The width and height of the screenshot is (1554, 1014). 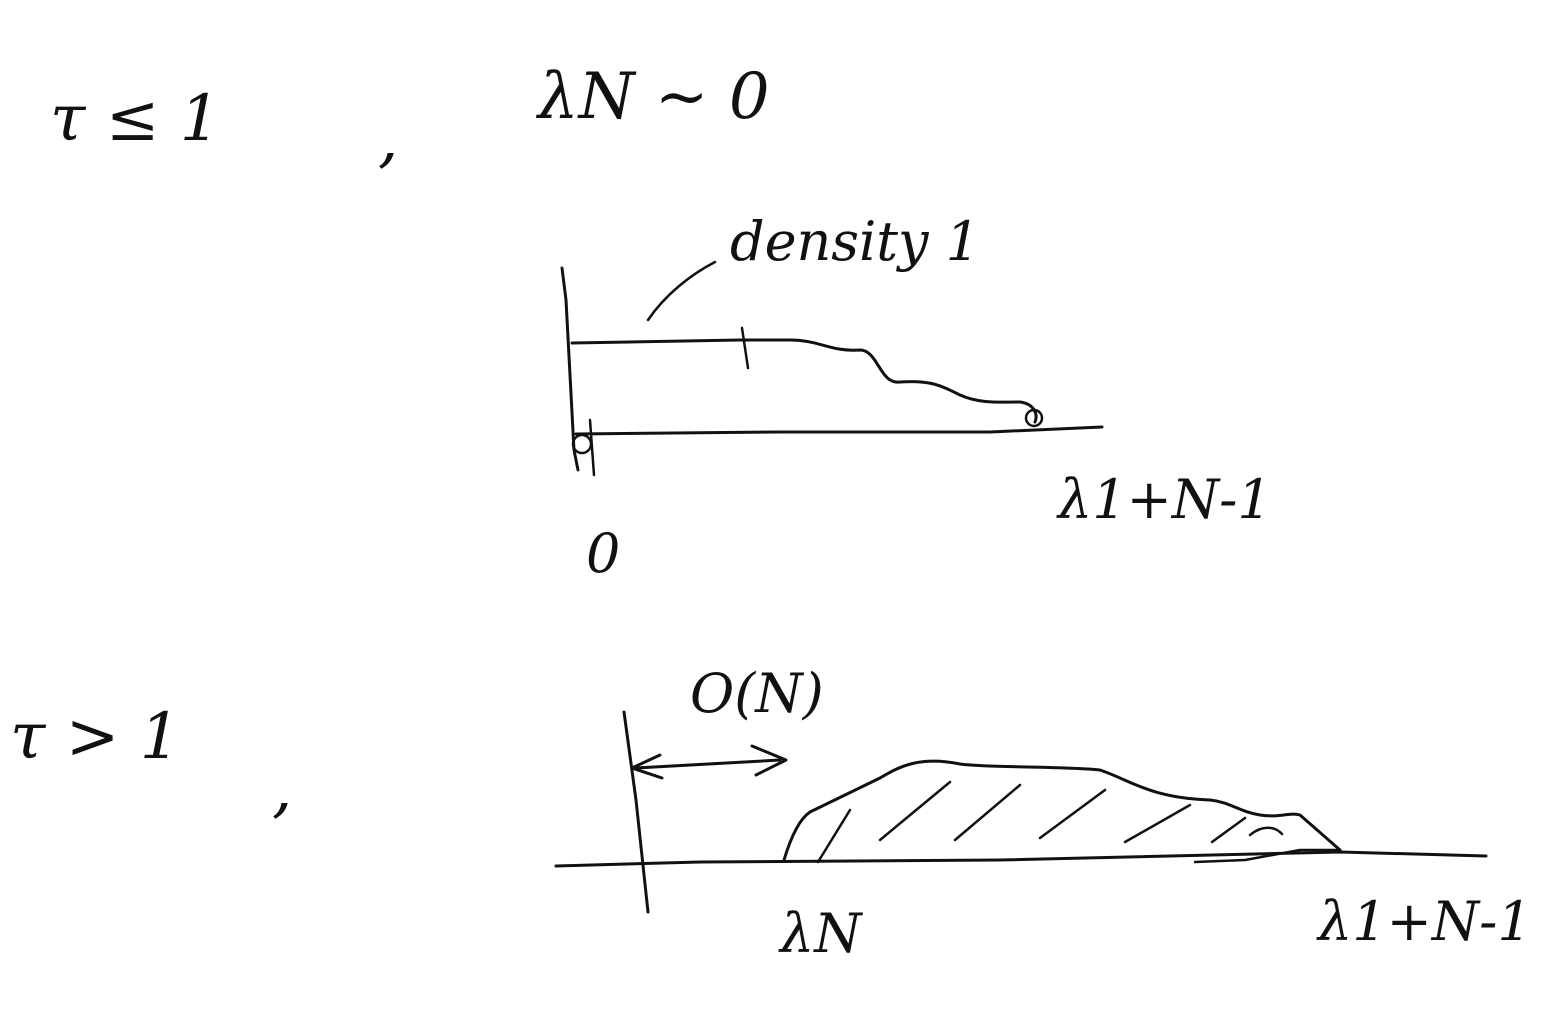 What do you see at coordinates (570, 369) in the screenshot?
I see `top-vertical-axis` at bounding box center [570, 369].